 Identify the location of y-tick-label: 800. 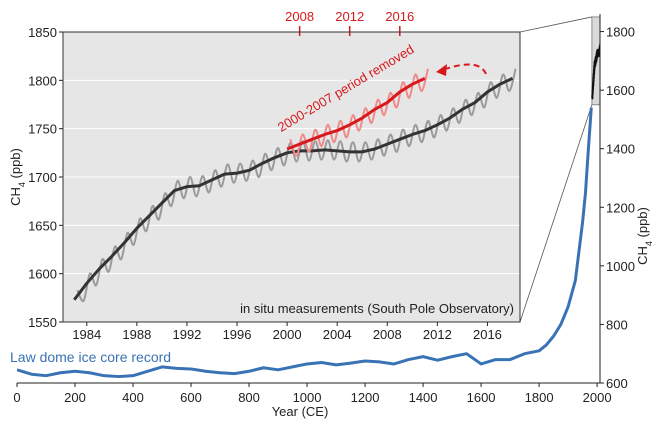
(617, 324).